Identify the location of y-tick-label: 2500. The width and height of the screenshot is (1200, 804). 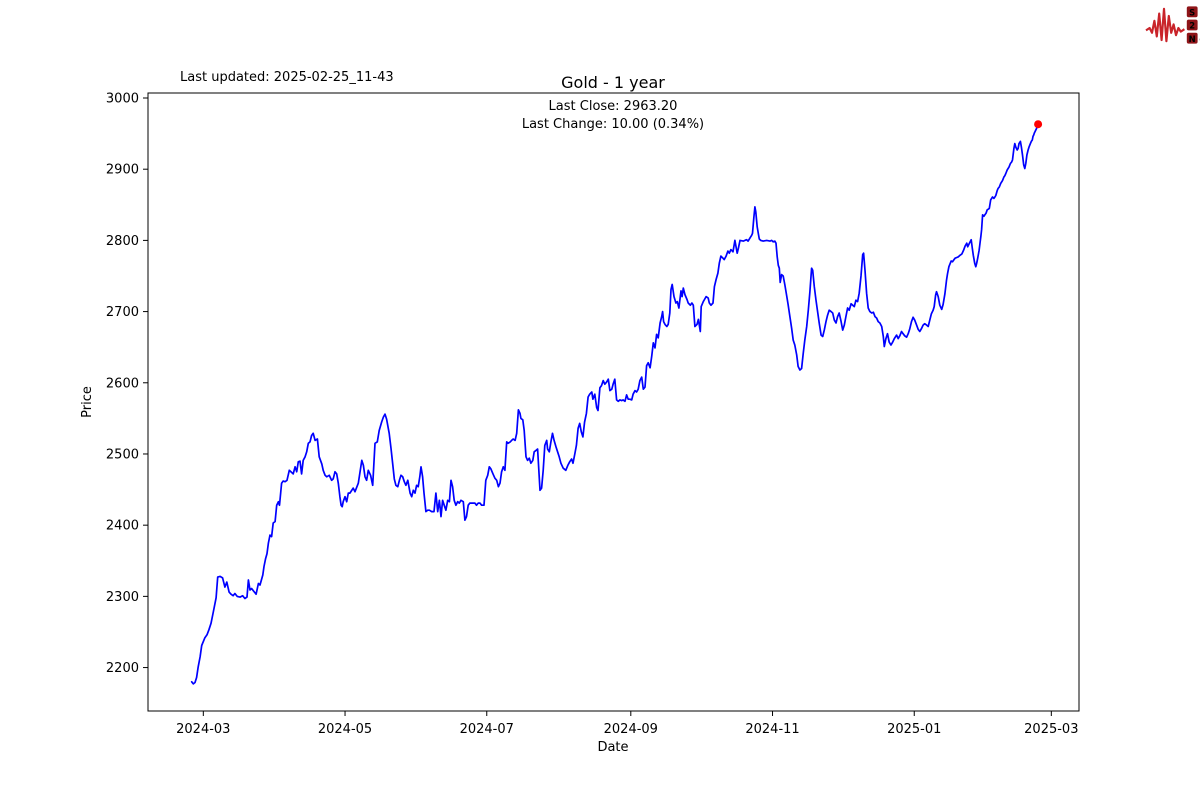
(122, 454).